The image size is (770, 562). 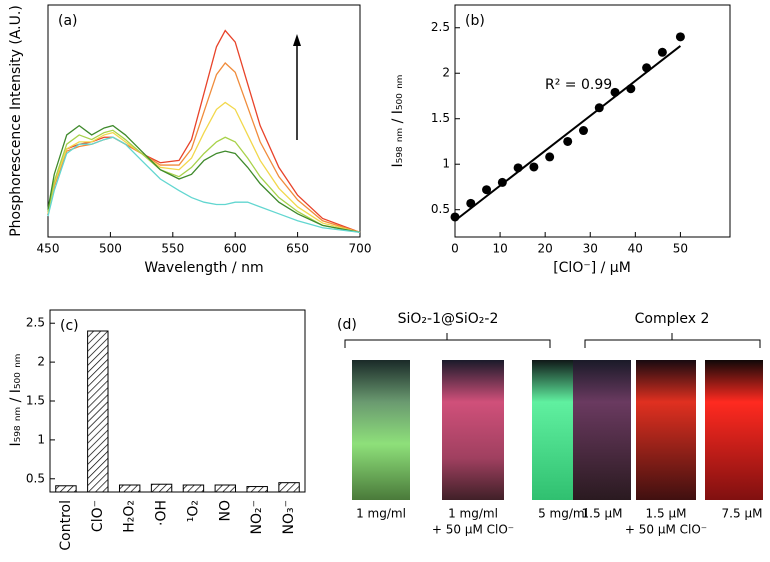 I want to click on x-tick-label: 550, so click(x=172, y=249).